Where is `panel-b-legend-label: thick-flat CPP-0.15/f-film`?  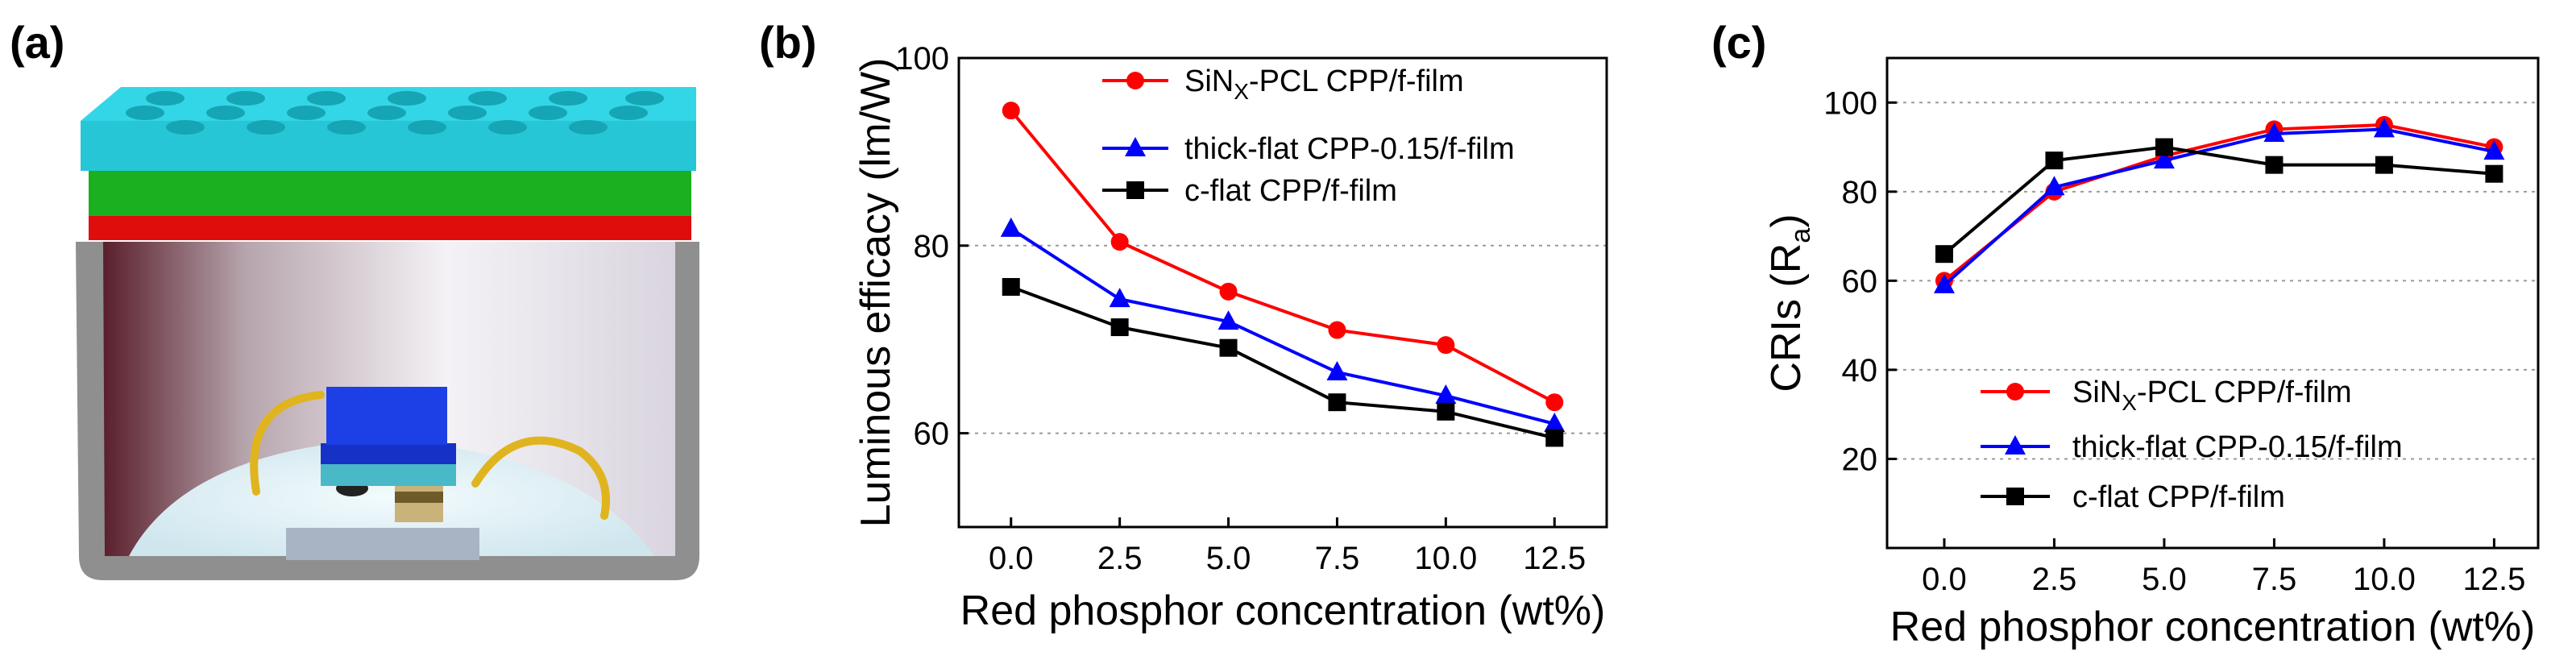
panel-b-legend-label: thick-flat CPP-0.15/f-film is located at coordinates (1349, 149).